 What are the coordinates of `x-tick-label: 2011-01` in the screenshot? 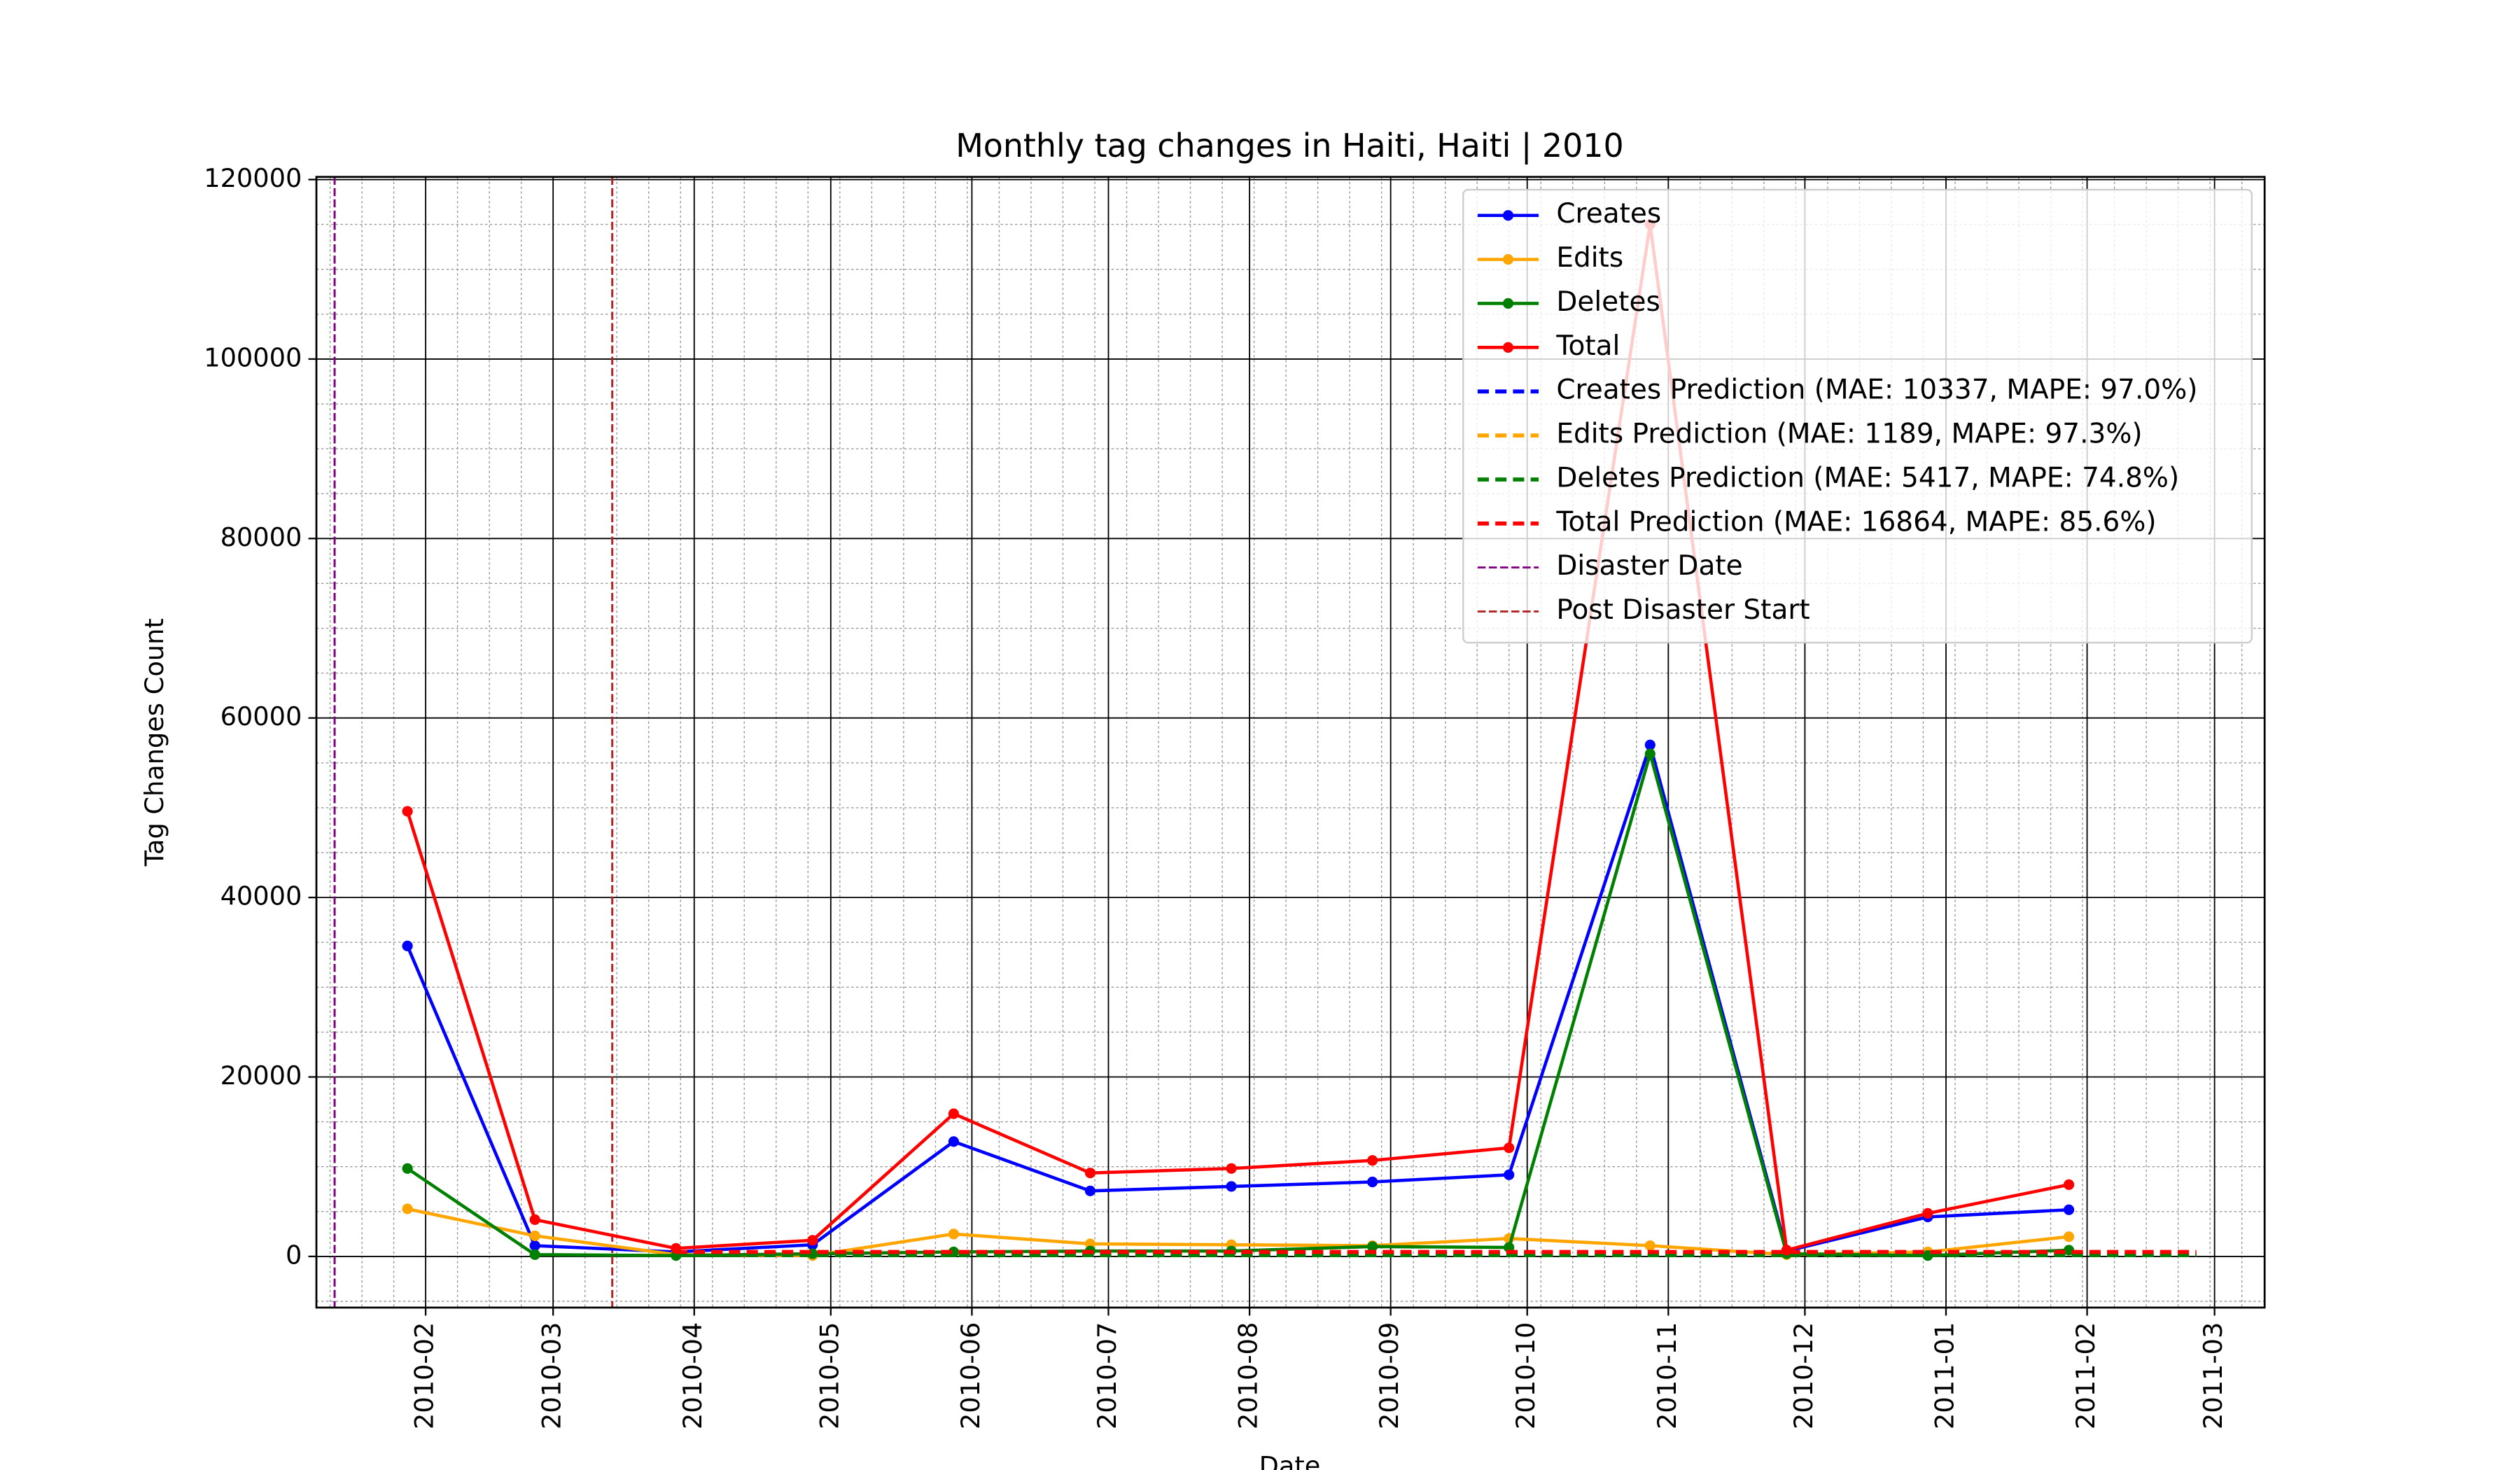 It's located at (1944, 1375).